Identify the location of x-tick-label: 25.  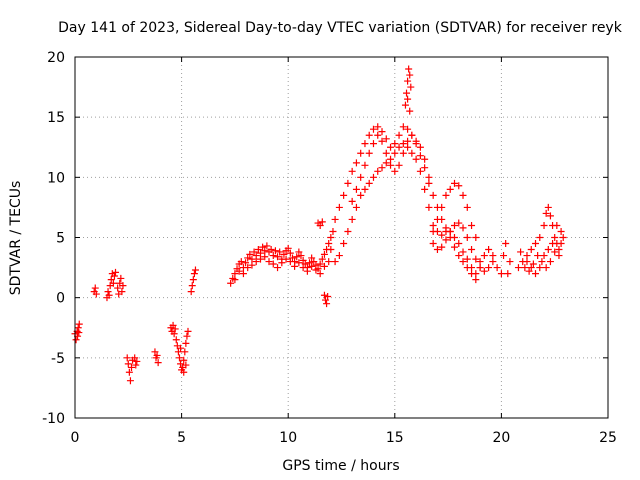
(608, 438).